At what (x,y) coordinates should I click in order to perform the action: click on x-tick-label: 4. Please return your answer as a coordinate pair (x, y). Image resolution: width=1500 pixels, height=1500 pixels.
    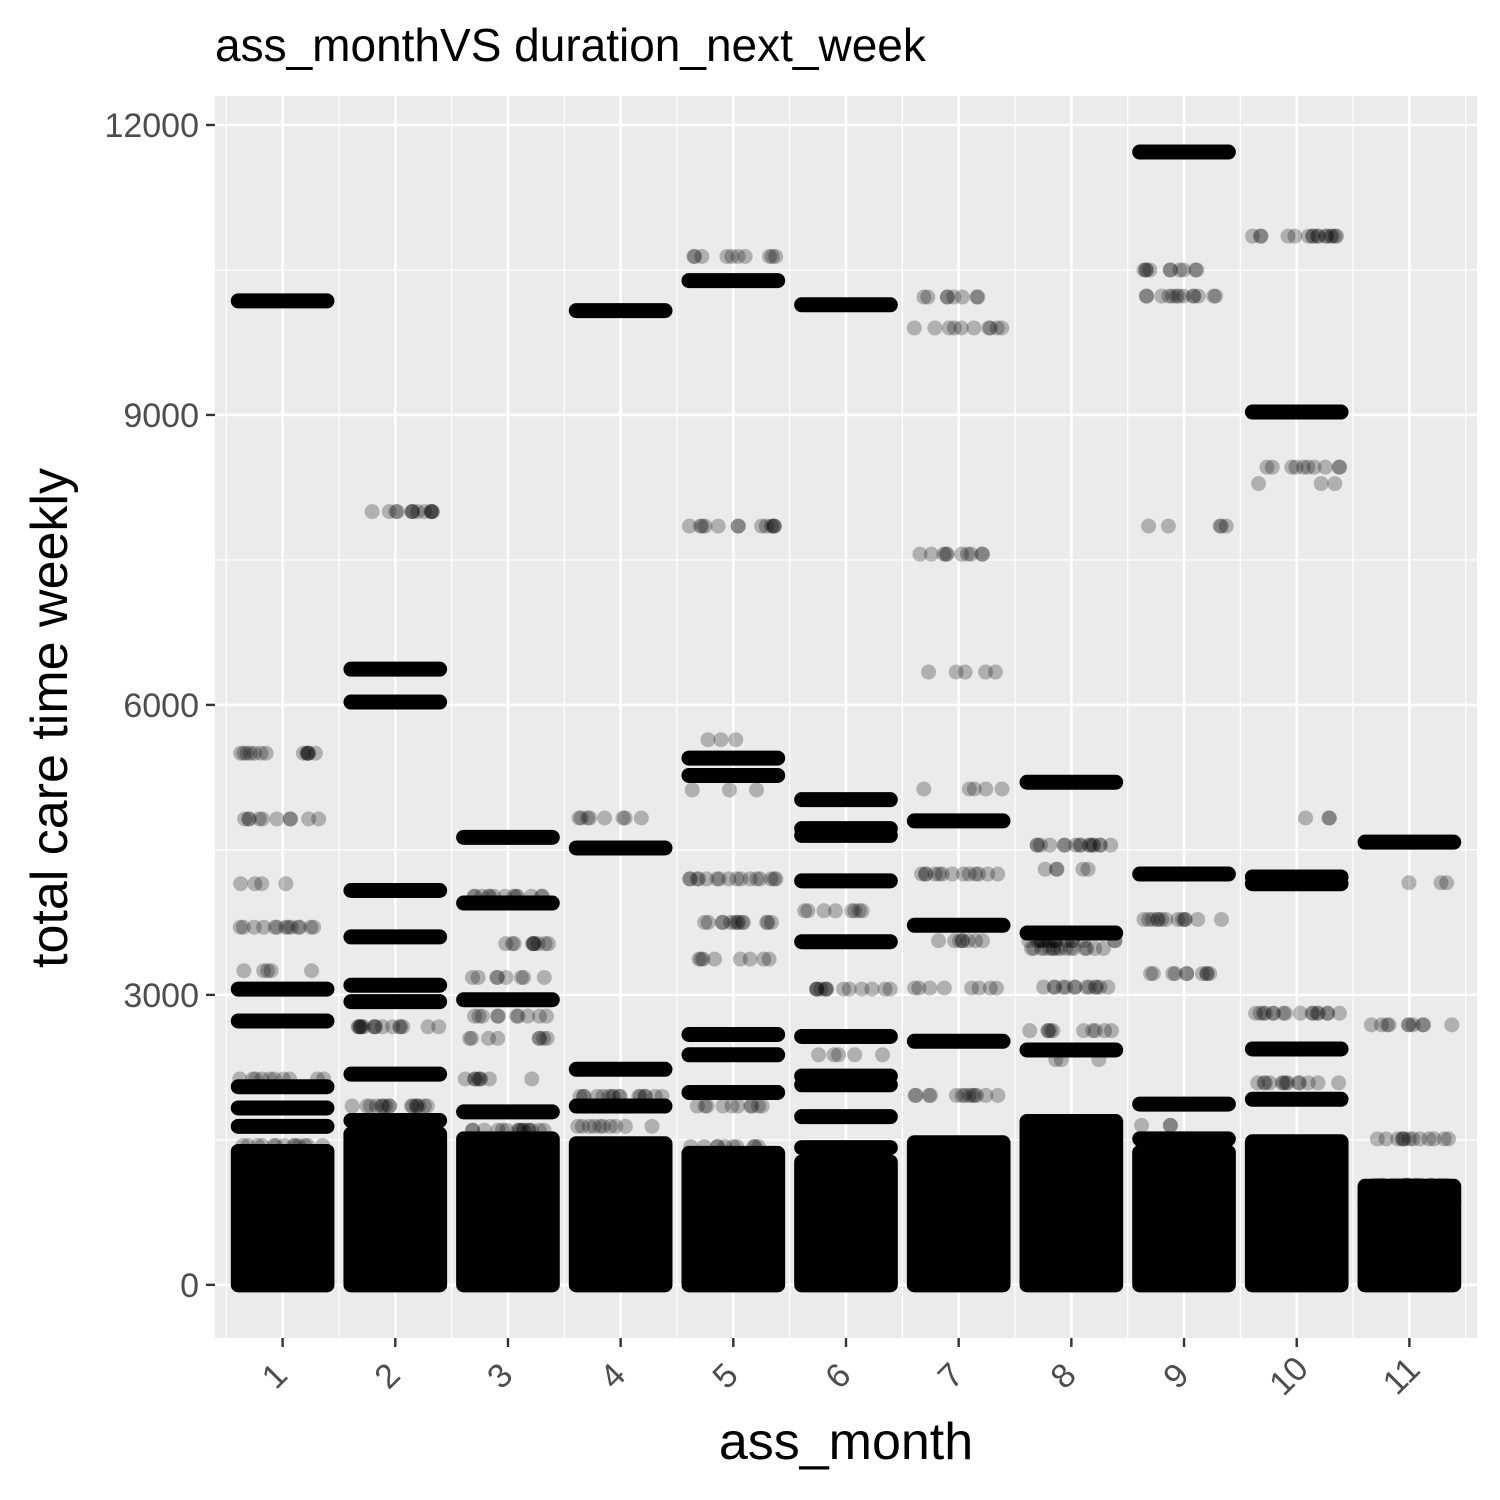
    Looking at the image, I should click on (613, 1376).